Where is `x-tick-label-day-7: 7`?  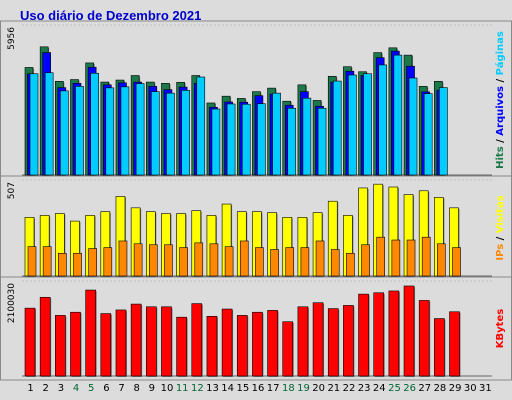
x-tick-label-day-7: 7 is located at coordinates (121, 388).